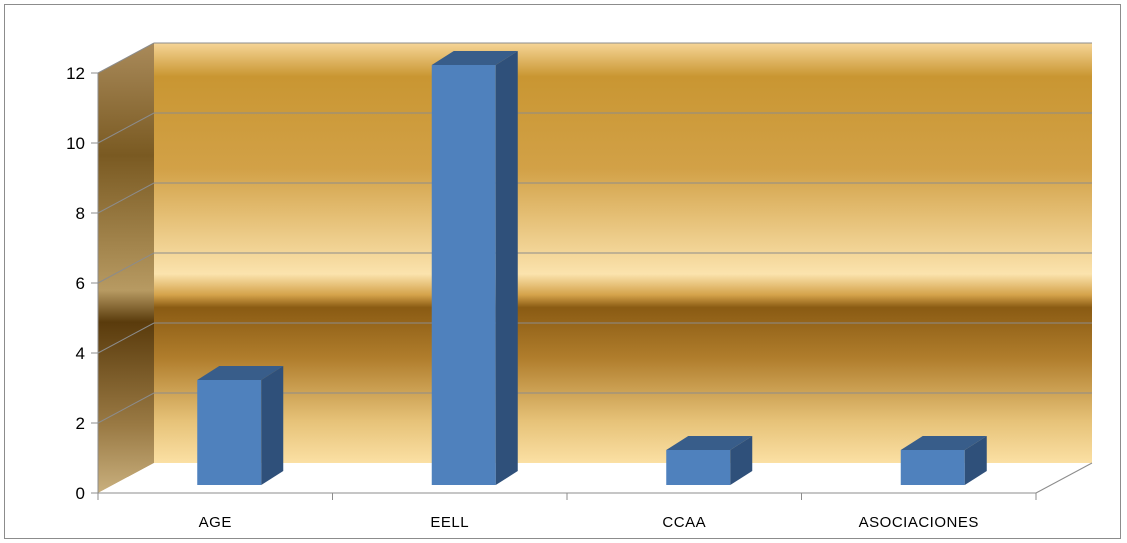 The image size is (1127, 543). I want to click on floor, so click(595, 478).